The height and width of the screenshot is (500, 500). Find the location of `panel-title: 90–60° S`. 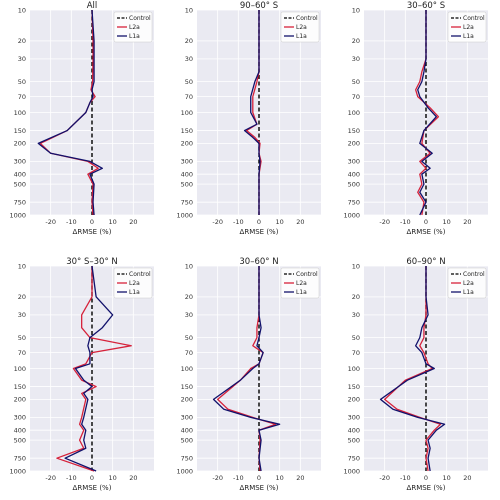

panel-title: 90–60° S is located at coordinates (259, 6).